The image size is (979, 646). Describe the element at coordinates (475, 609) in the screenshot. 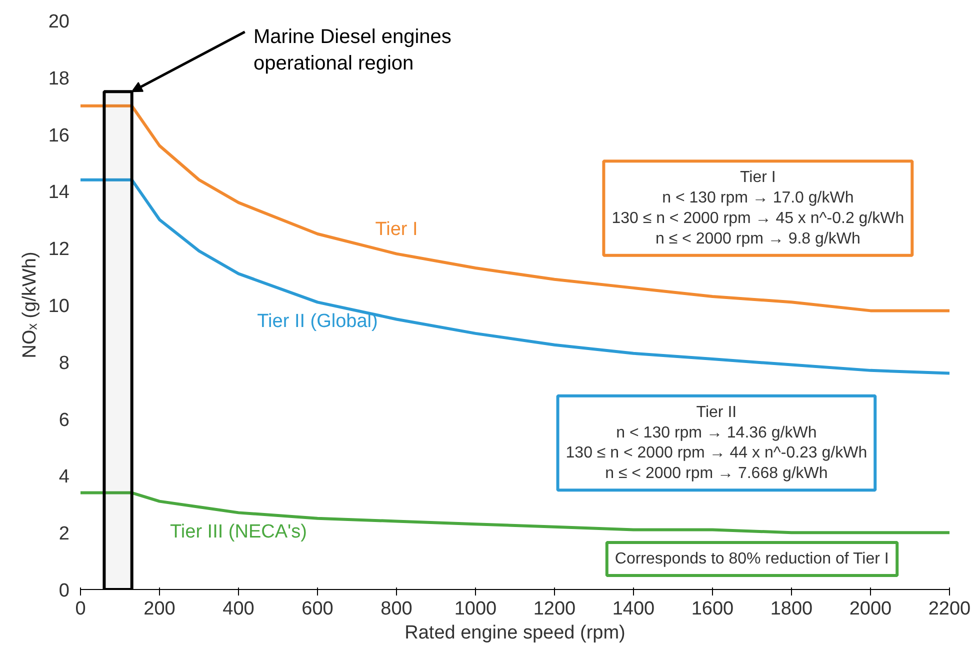

I see `x-tick-label: 1000` at that location.